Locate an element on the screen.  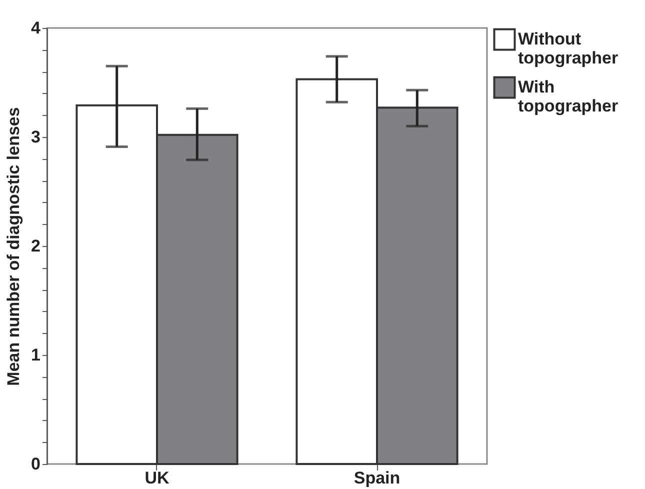
y-tick-label: 4 is located at coordinates (36, 28).